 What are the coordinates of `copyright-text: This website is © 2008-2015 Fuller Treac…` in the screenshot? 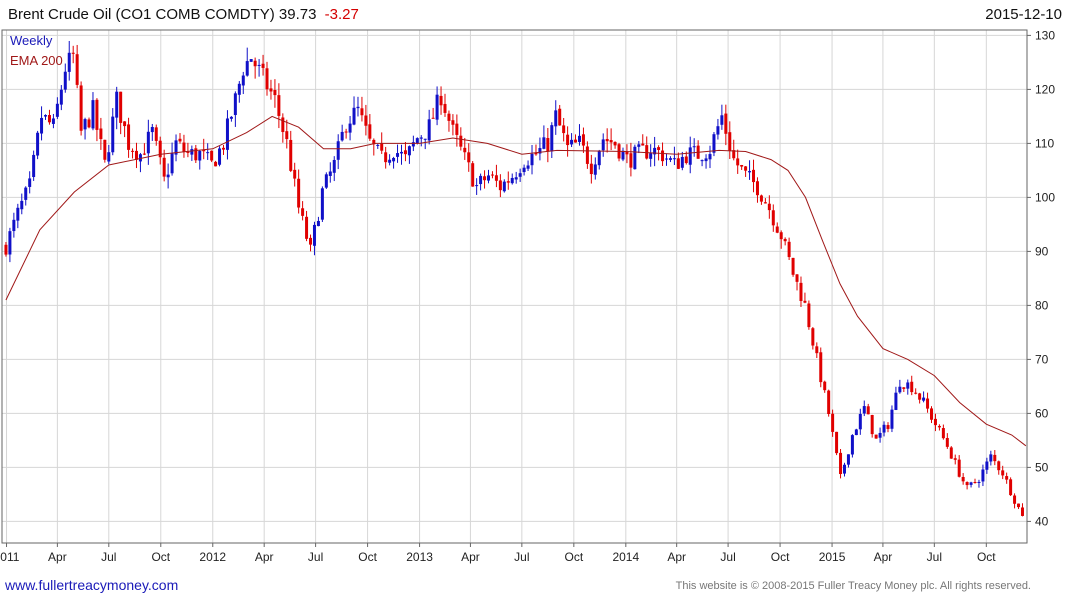 It's located at (853, 586).